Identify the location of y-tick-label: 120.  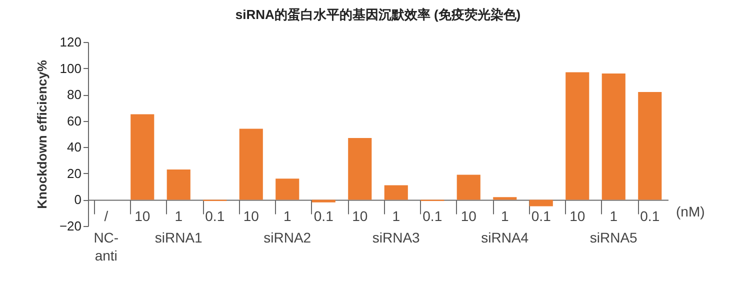
(71, 42).